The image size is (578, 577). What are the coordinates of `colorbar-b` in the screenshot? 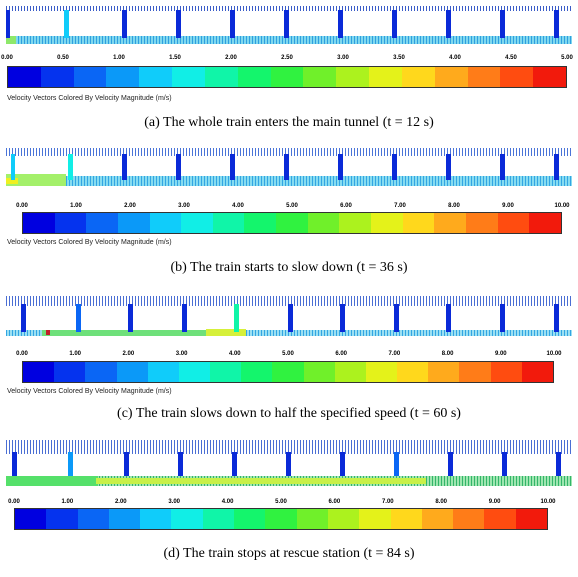 It's located at (292, 223).